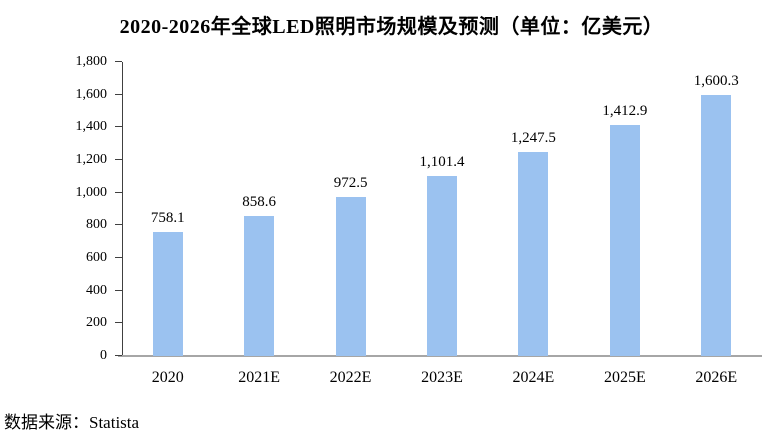  What do you see at coordinates (259, 201) in the screenshot?
I see `bar-value-label: 858.6` at bounding box center [259, 201].